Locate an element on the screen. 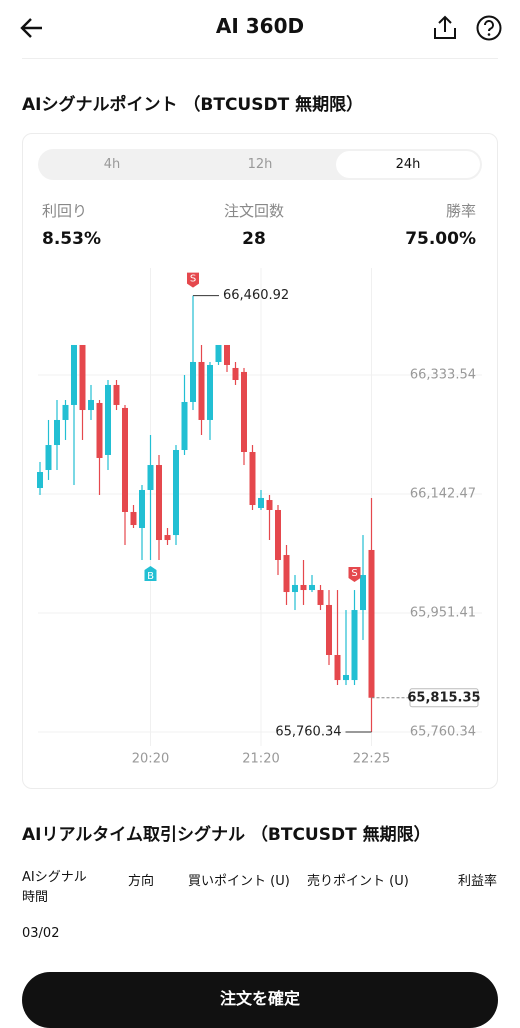  stat-value: 8.53% is located at coordinates (71, 239).